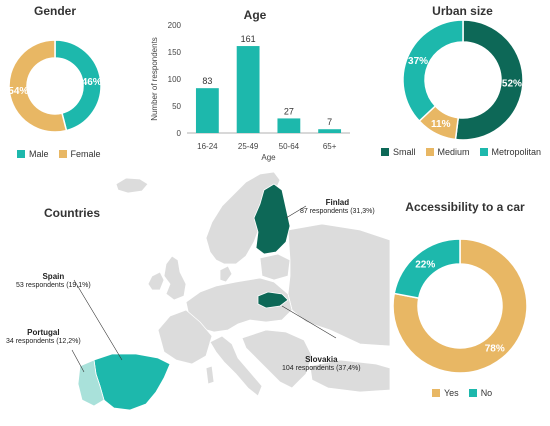 This screenshot has height=426, width=550. Describe the element at coordinates (309, 322) in the screenshot. I see `slovakia-connector` at that location.